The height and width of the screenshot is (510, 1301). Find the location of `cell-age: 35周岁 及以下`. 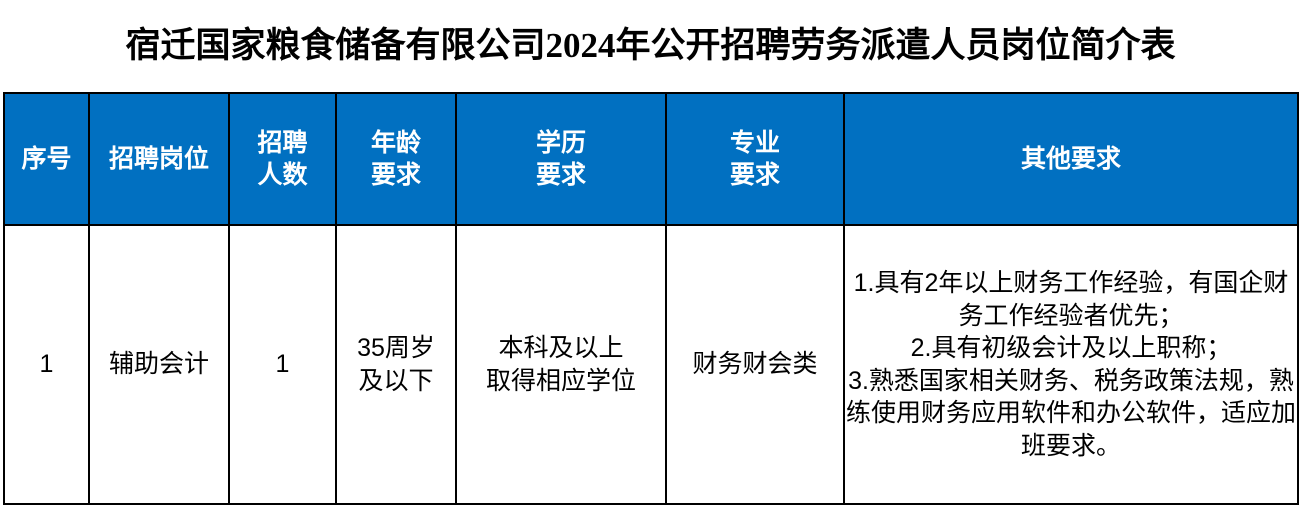

cell-age: 35周岁 及以下 is located at coordinates (396, 364).